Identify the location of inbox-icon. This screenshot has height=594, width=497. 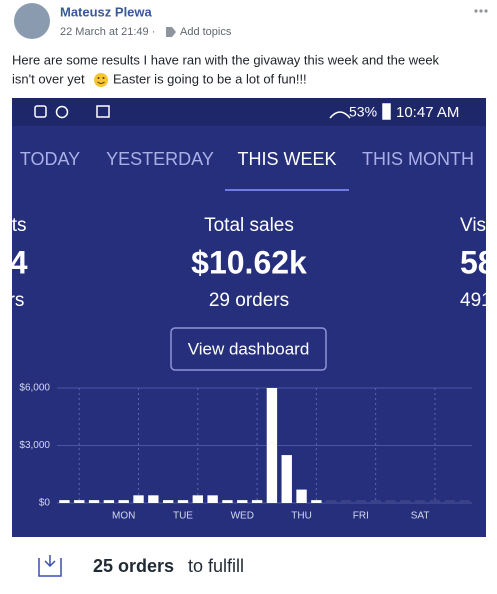
(50, 566).